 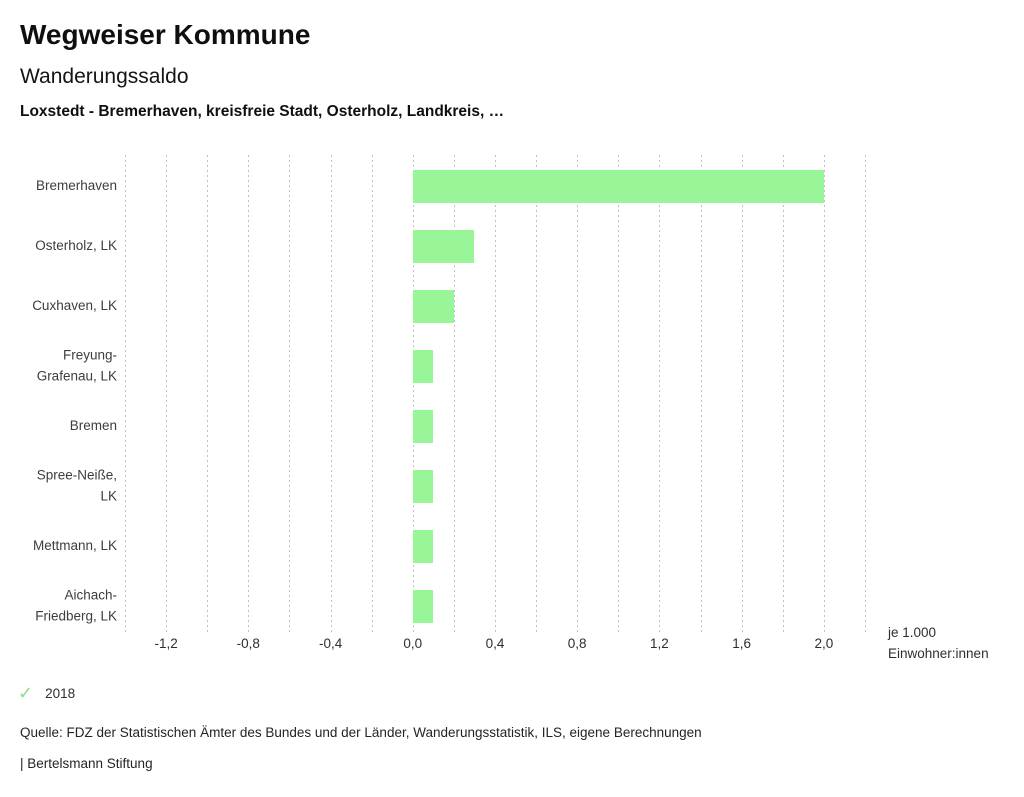 What do you see at coordinates (423, 546) in the screenshot?
I see `bar-mettmann-lk` at bounding box center [423, 546].